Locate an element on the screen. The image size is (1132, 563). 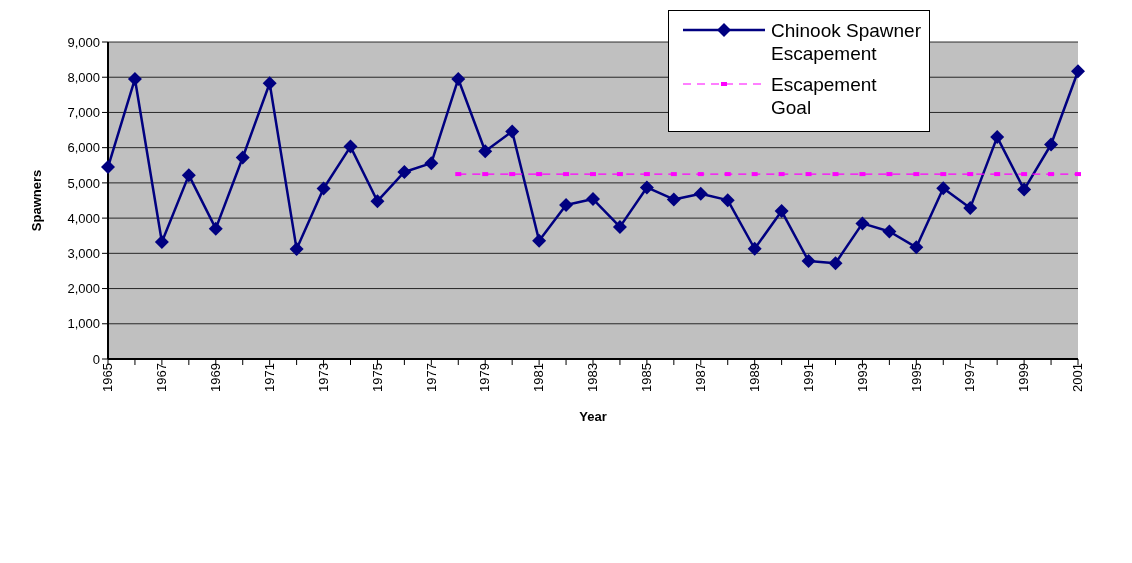
y-axis-title: Spawners is located at coordinates (36, 200).